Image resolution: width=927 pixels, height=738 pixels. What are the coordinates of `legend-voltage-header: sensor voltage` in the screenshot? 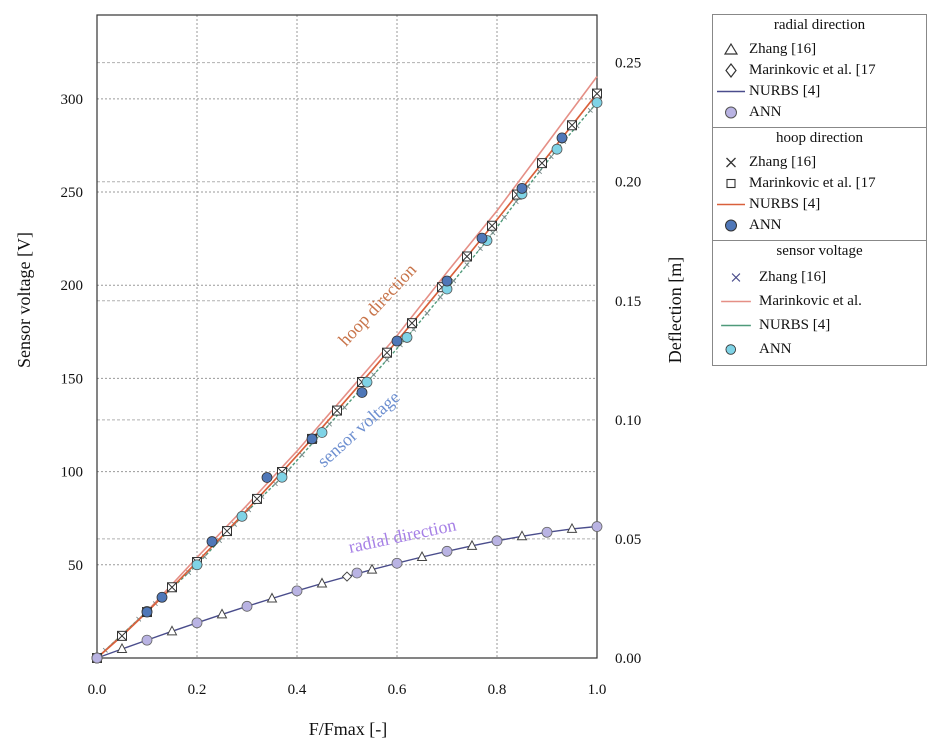 It's located at (819, 251).